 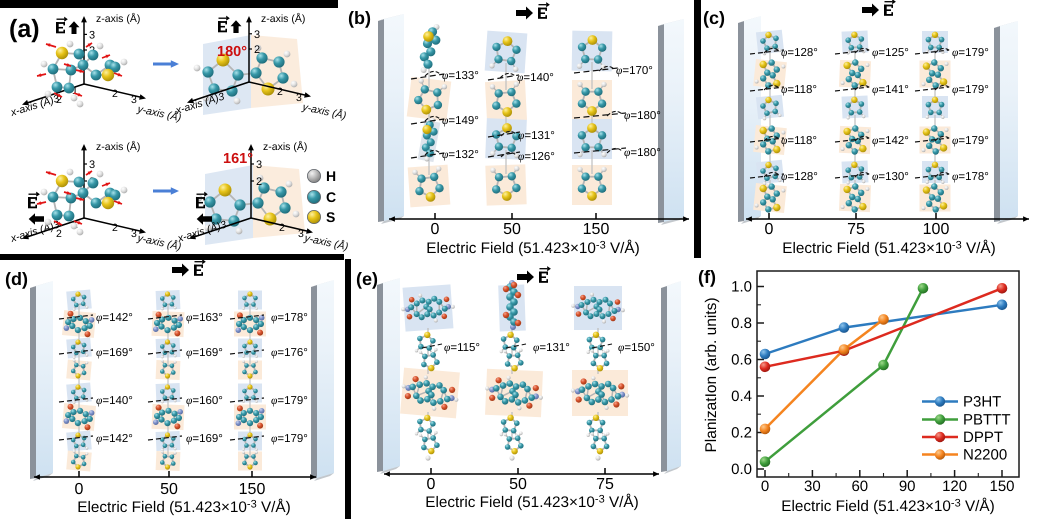 What do you see at coordinates (711, 374) in the screenshot?
I see `svg-text: PlanizatIon (arb. units)` at bounding box center [711, 374].